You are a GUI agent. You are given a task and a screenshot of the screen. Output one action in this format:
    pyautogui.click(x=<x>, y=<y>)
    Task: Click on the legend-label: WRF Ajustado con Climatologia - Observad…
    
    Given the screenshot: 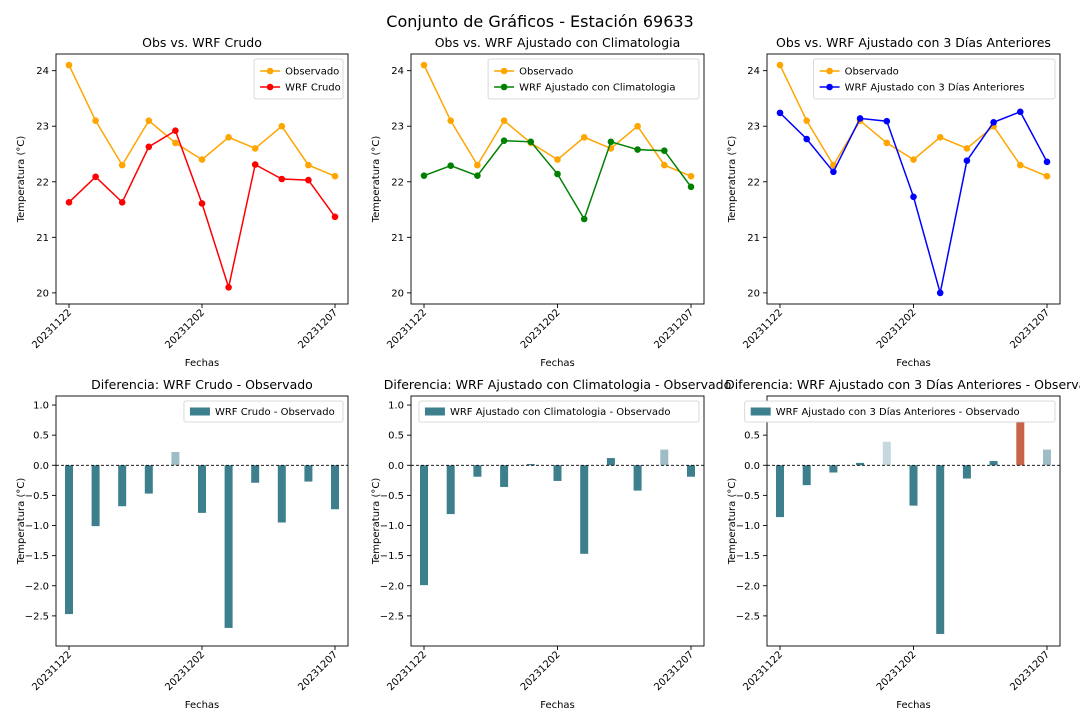 What is the action you would take?
    pyautogui.click(x=560, y=412)
    